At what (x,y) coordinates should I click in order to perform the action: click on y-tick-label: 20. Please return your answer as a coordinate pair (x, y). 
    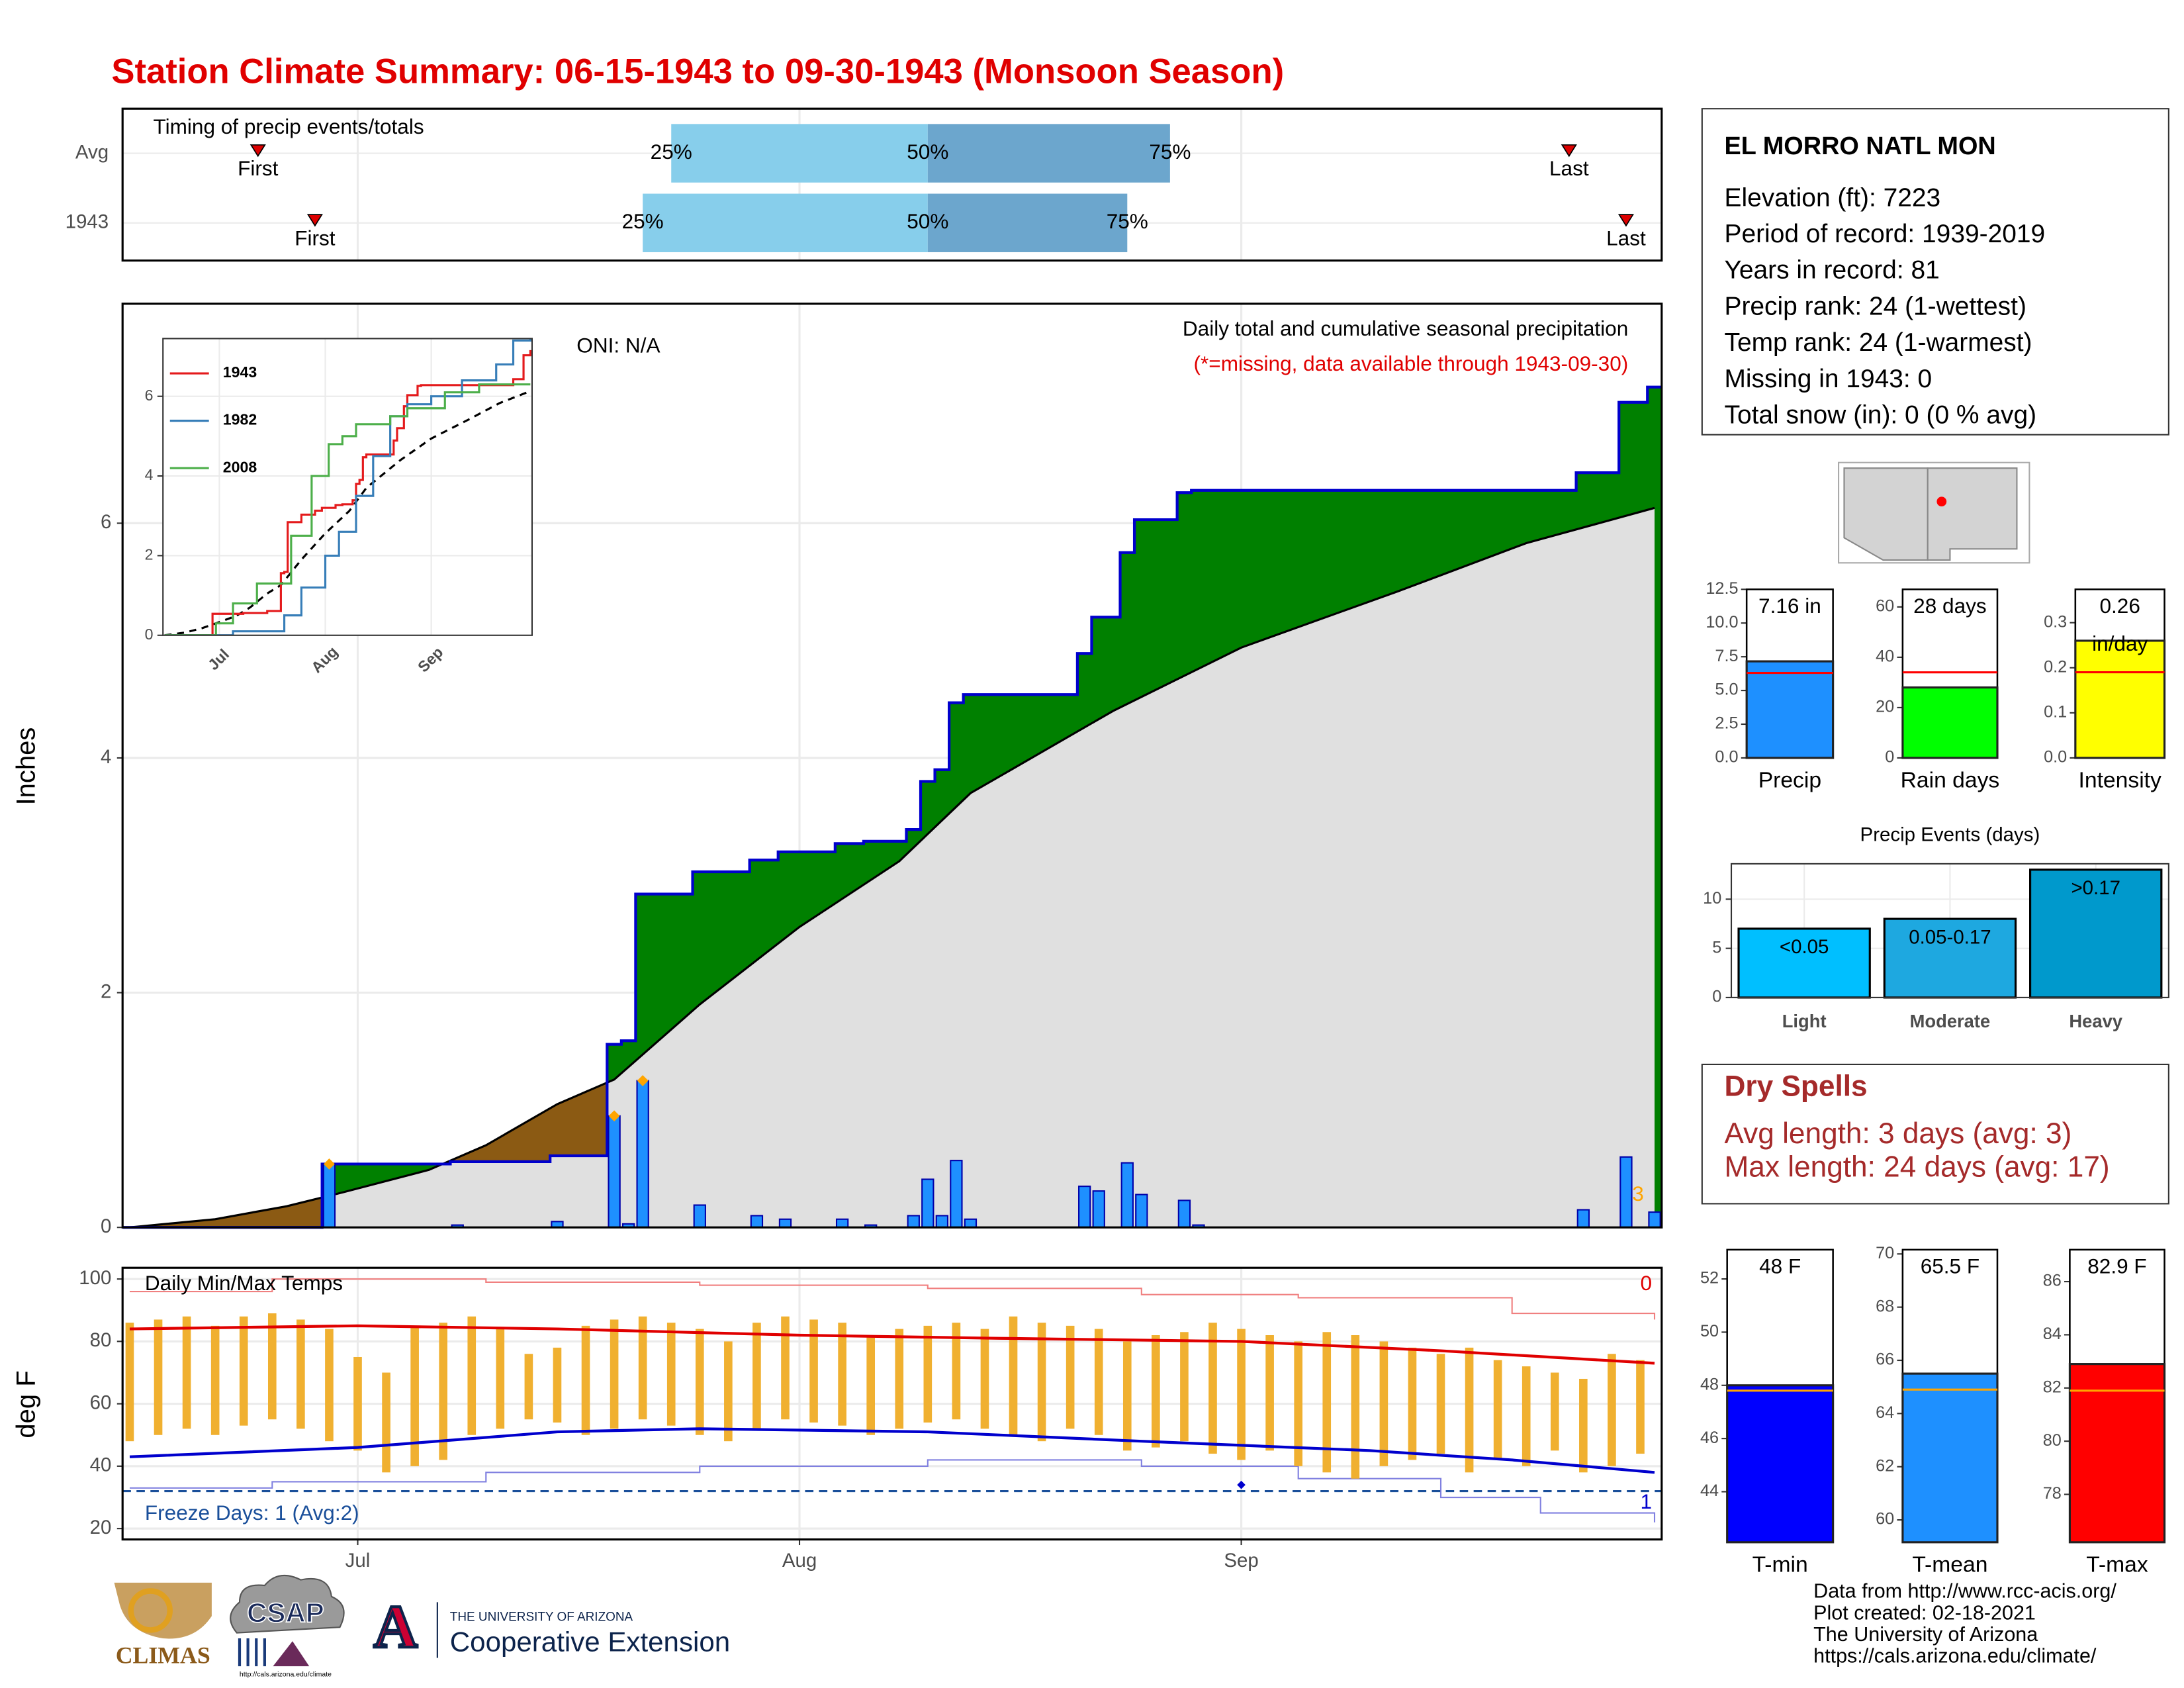
    Looking at the image, I should click on (101, 1527).